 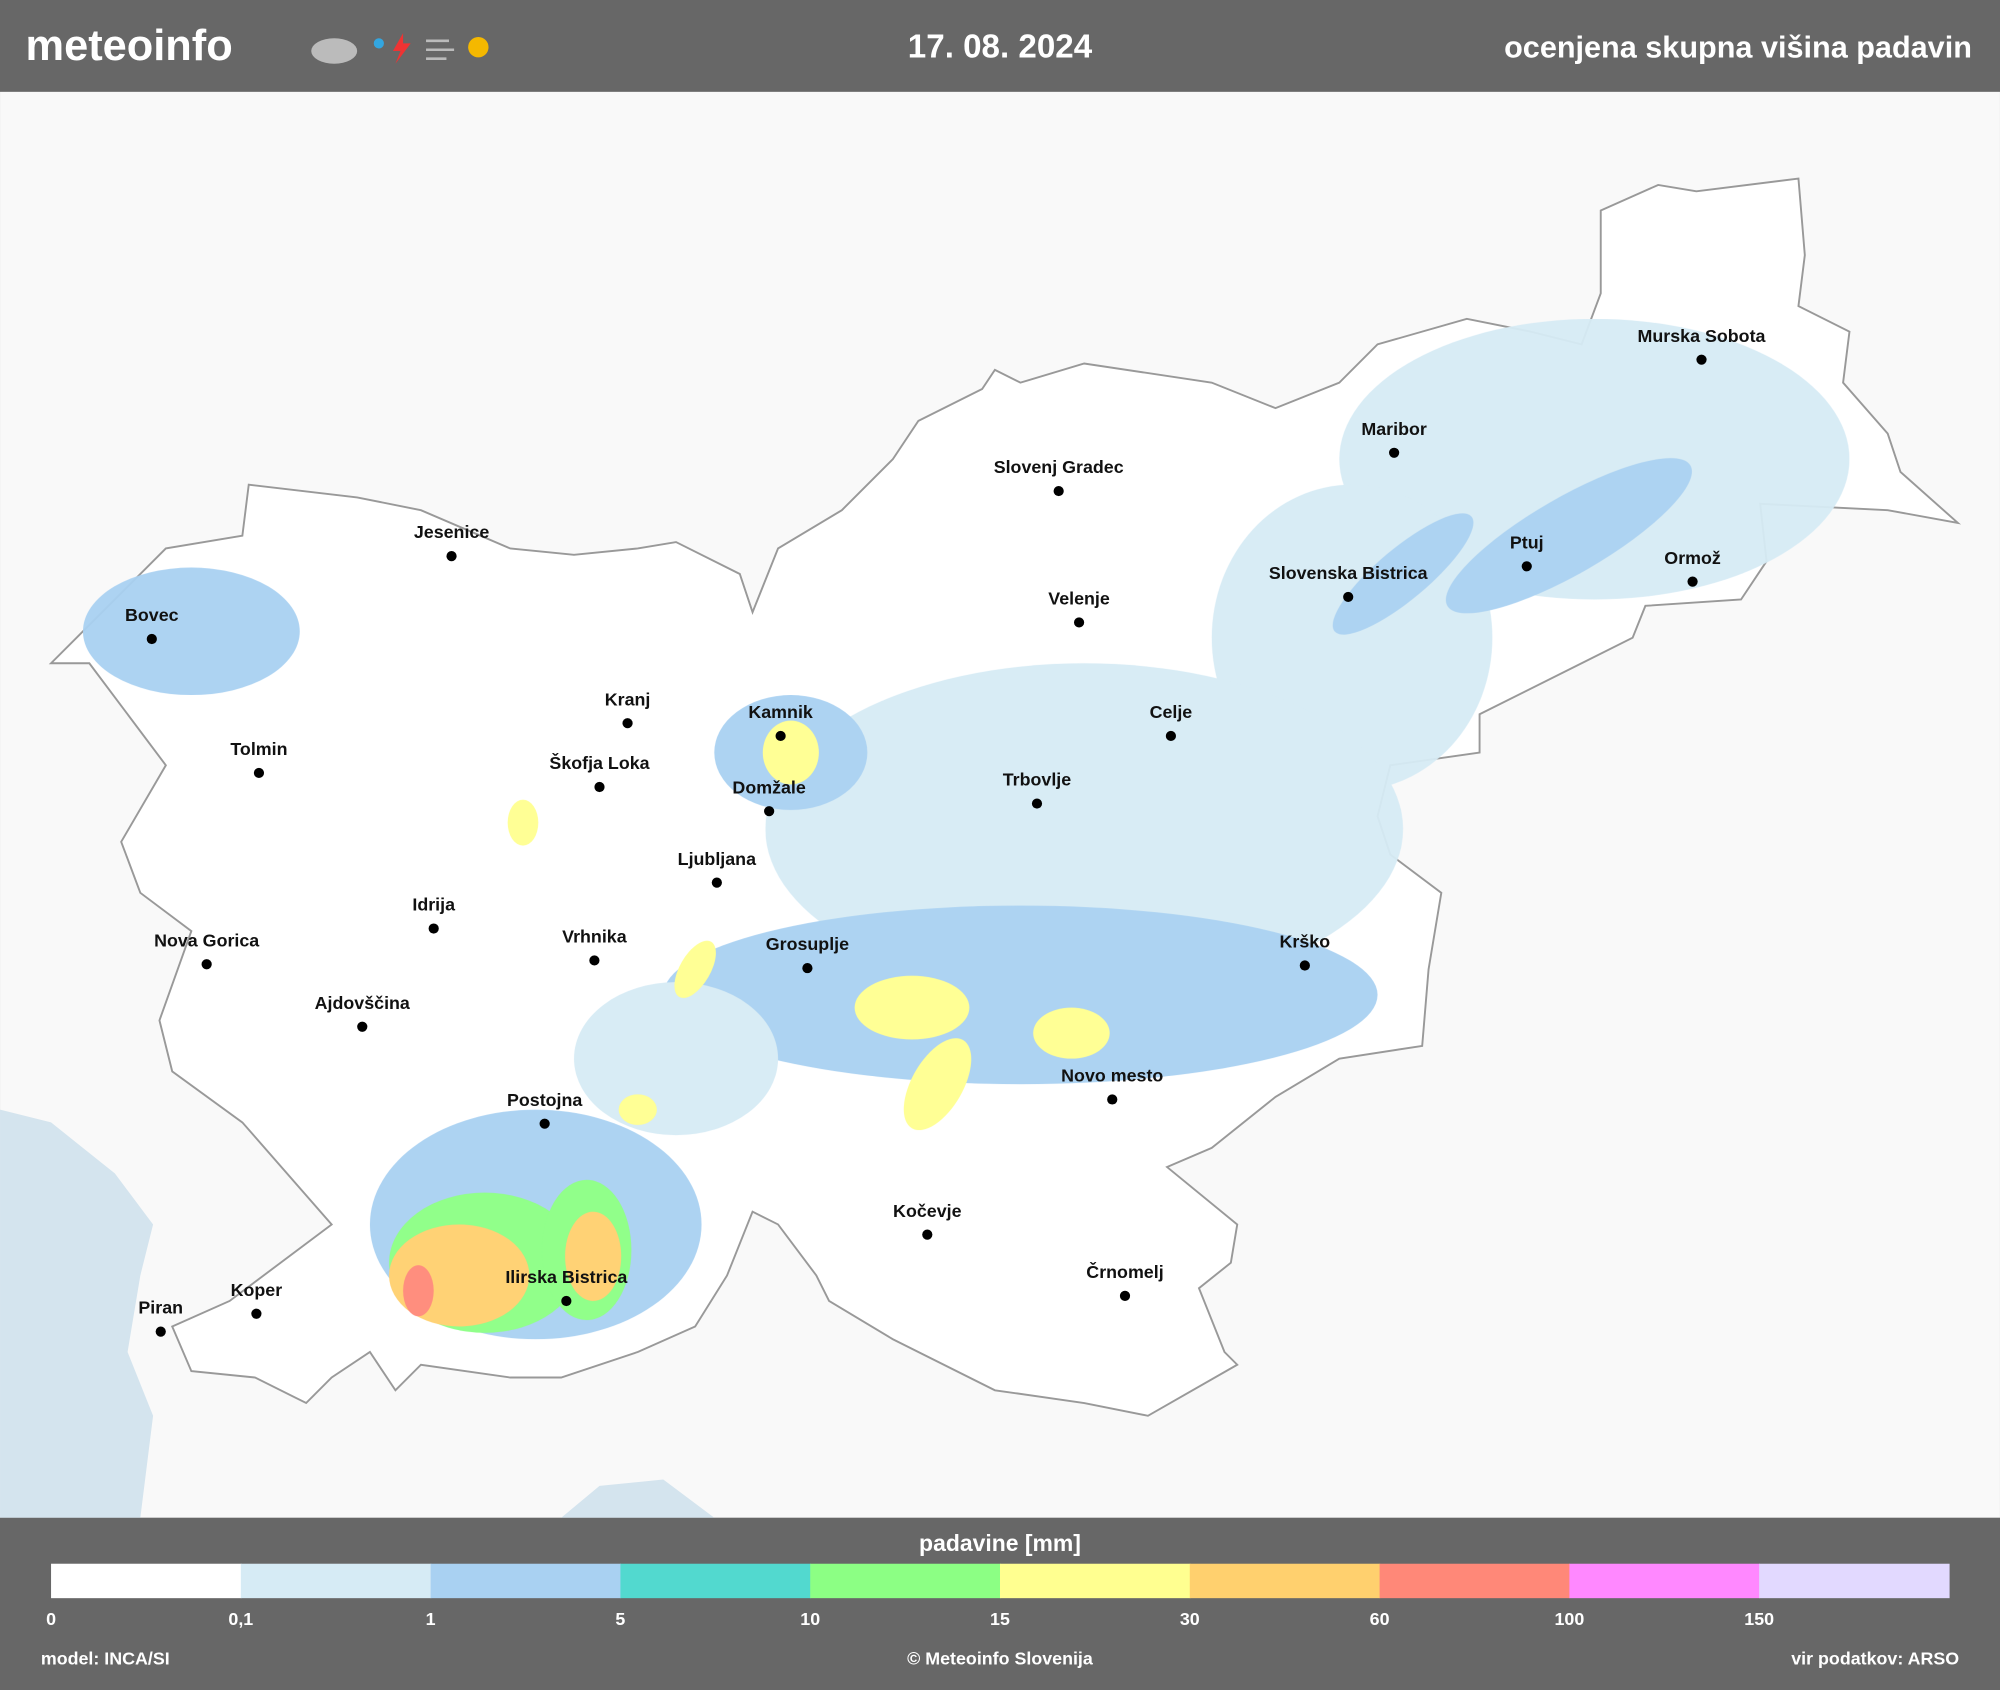 I want to click on city-label: Trbovlje, so click(x=1037, y=780).